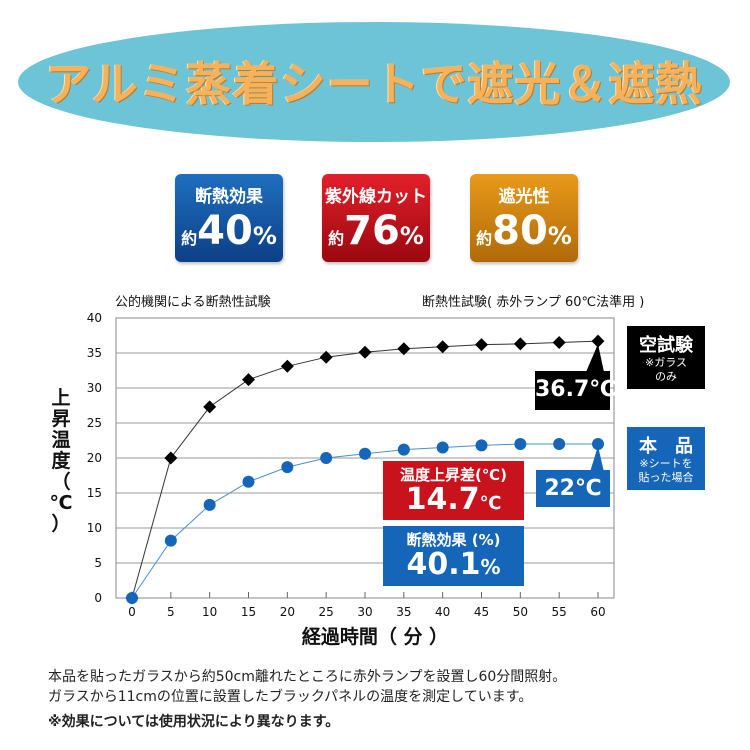 This screenshot has width=750, height=750. I want to click on legend-blank-note2: のみ, so click(666, 376).